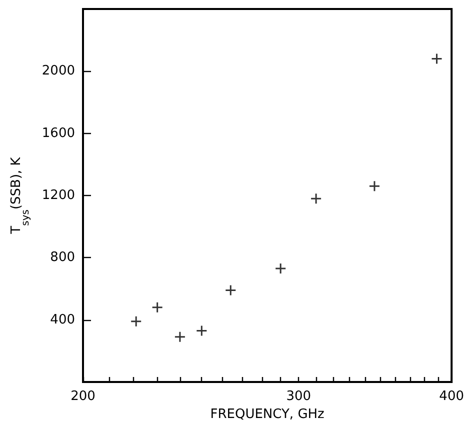 The height and width of the screenshot is (427, 467). What do you see at coordinates (58, 195) in the screenshot?
I see `y-tick-label: 1200` at bounding box center [58, 195].